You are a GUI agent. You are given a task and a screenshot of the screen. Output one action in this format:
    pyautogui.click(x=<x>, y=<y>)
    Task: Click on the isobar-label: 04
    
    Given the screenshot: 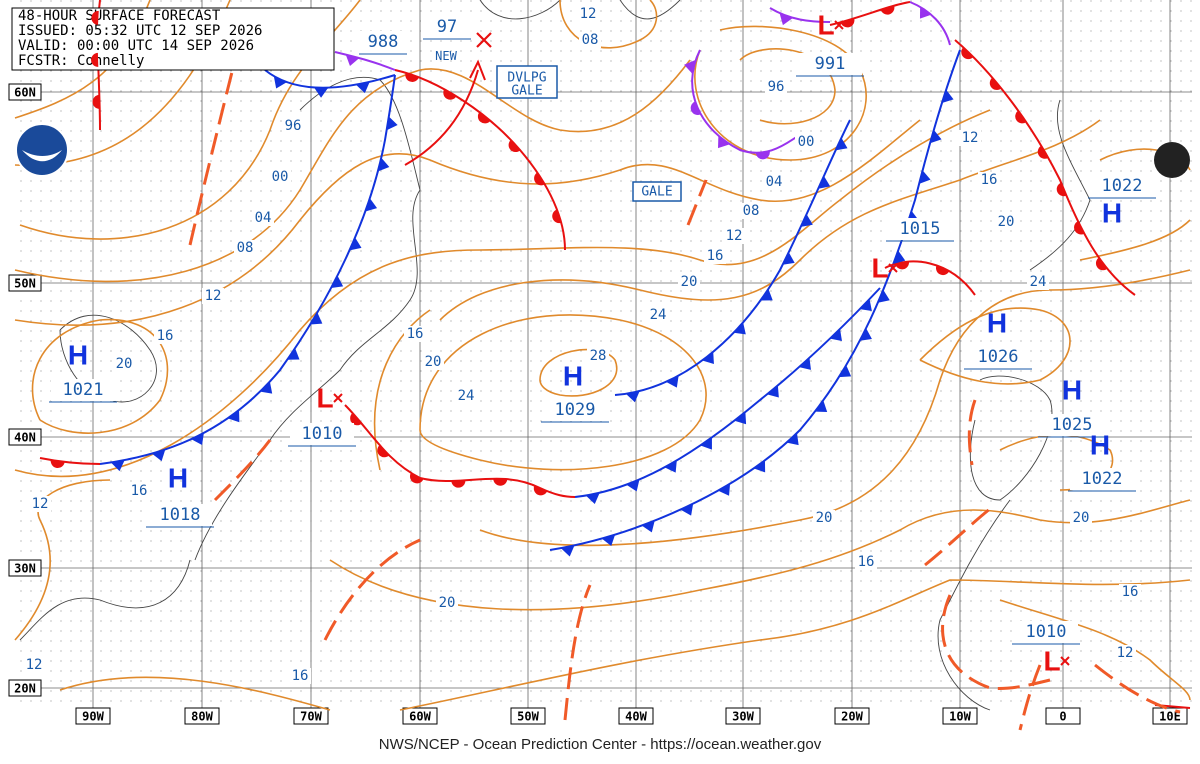 What is the action you would take?
    pyautogui.click(x=263, y=218)
    